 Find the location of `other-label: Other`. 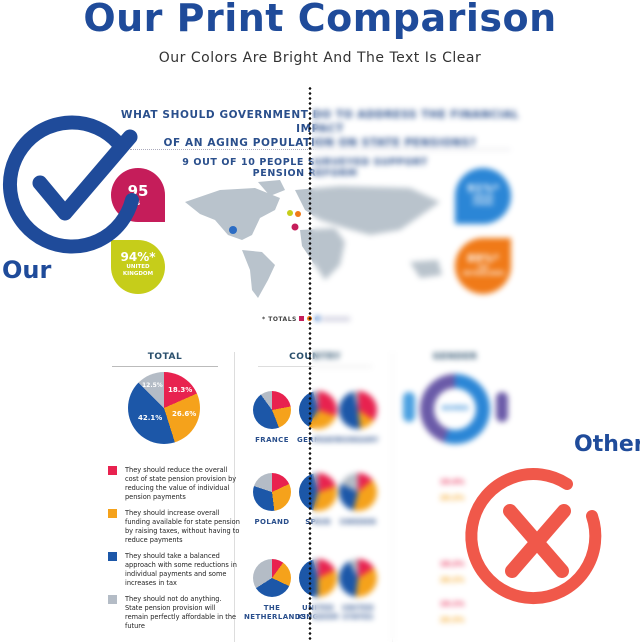

other-label: Other is located at coordinates (607, 444).